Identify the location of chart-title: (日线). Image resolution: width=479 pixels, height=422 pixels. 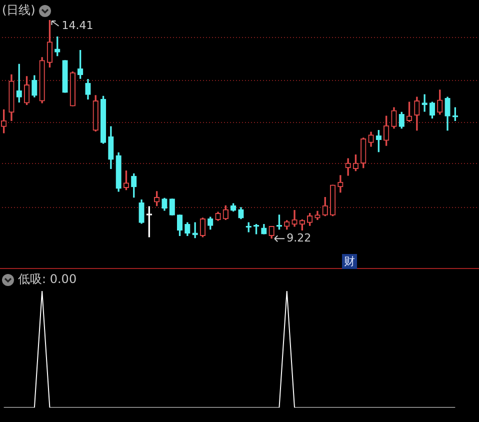
(19, 10).